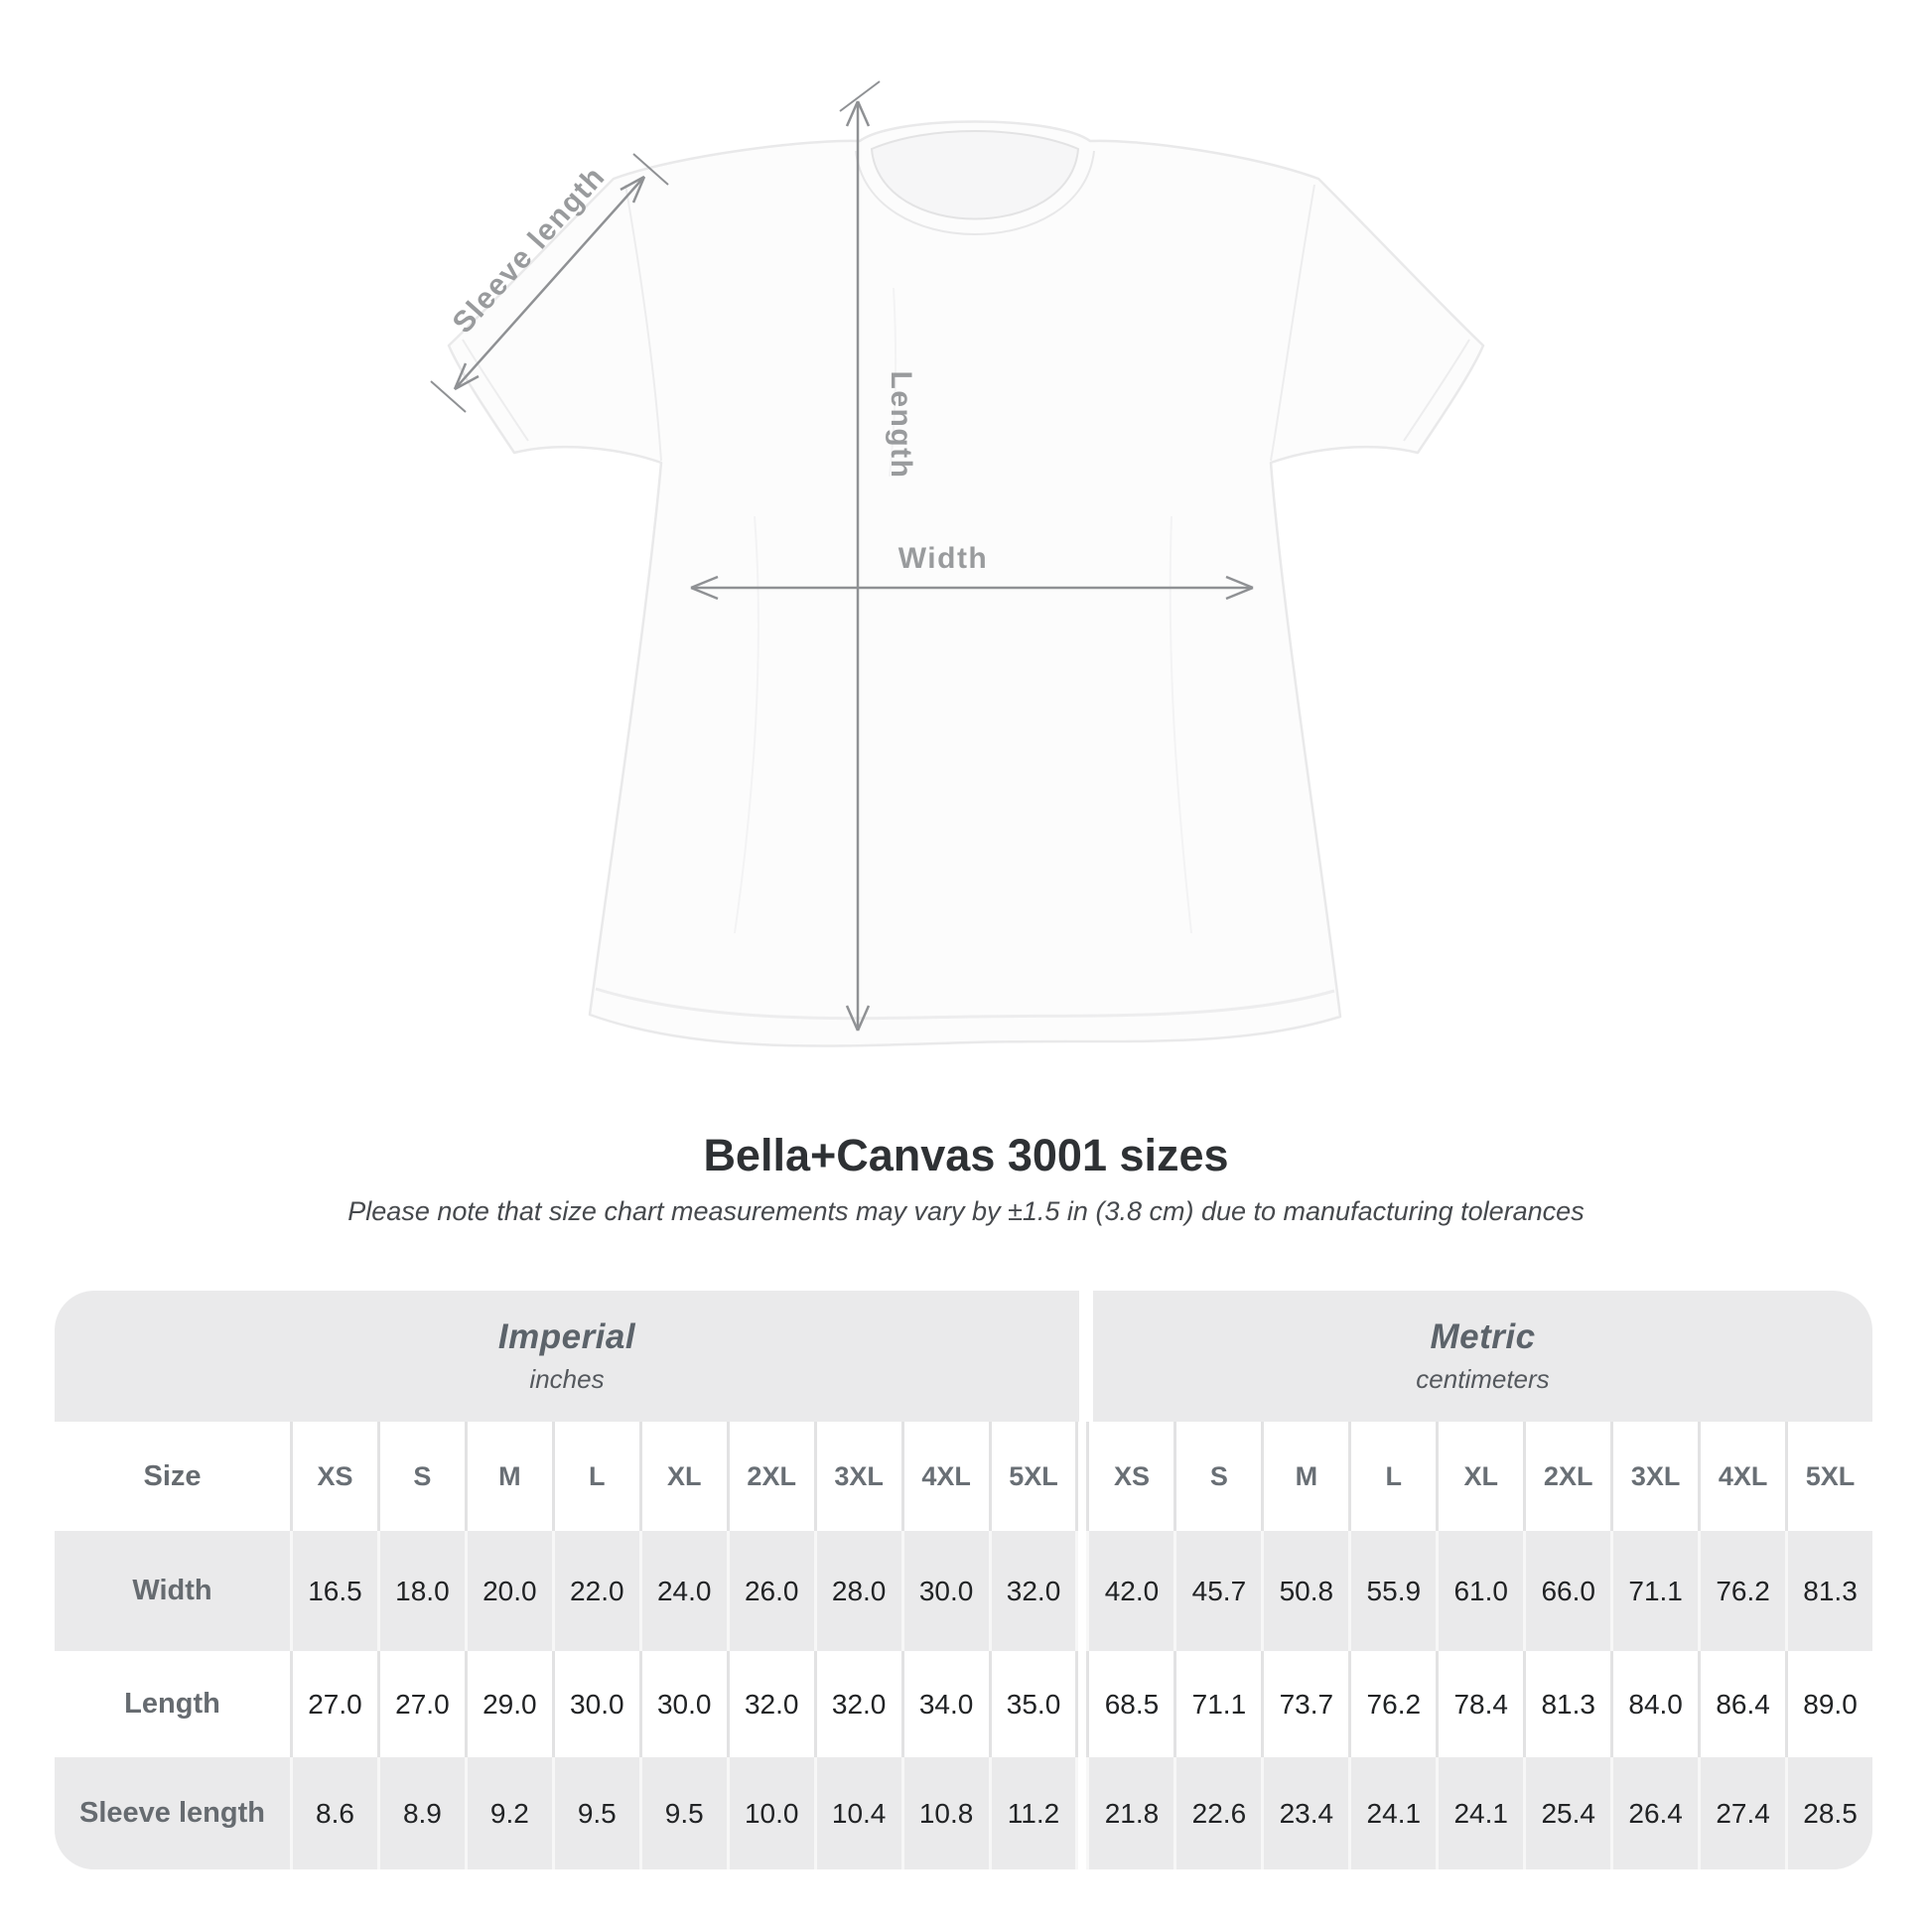 Image resolution: width=1932 pixels, height=1932 pixels. I want to click on size-col-header-imperial-xs: XS, so click(335, 1477).